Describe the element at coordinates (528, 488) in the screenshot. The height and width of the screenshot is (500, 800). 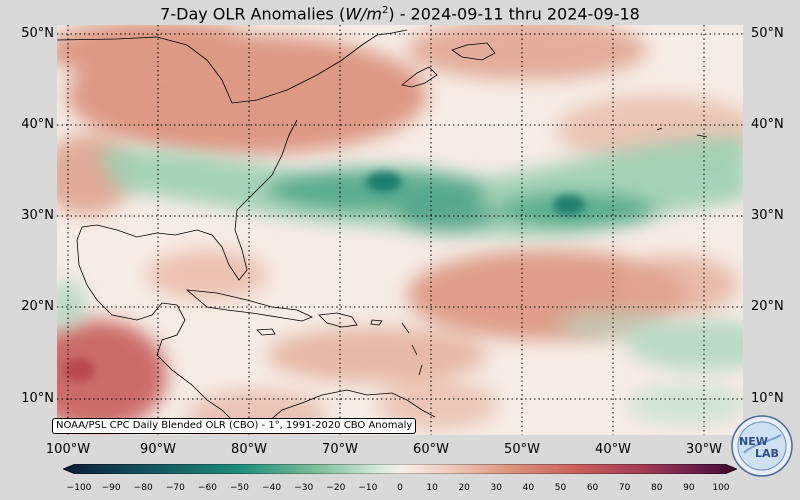
I see `colorbar-tick-label: 40` at that location.